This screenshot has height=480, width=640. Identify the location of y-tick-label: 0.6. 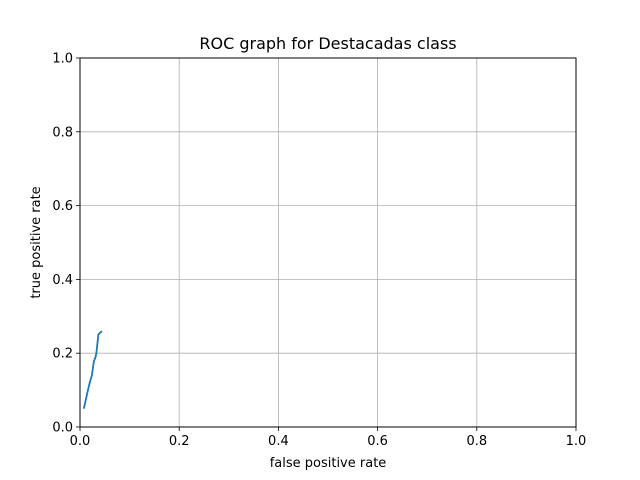
(62, 206).